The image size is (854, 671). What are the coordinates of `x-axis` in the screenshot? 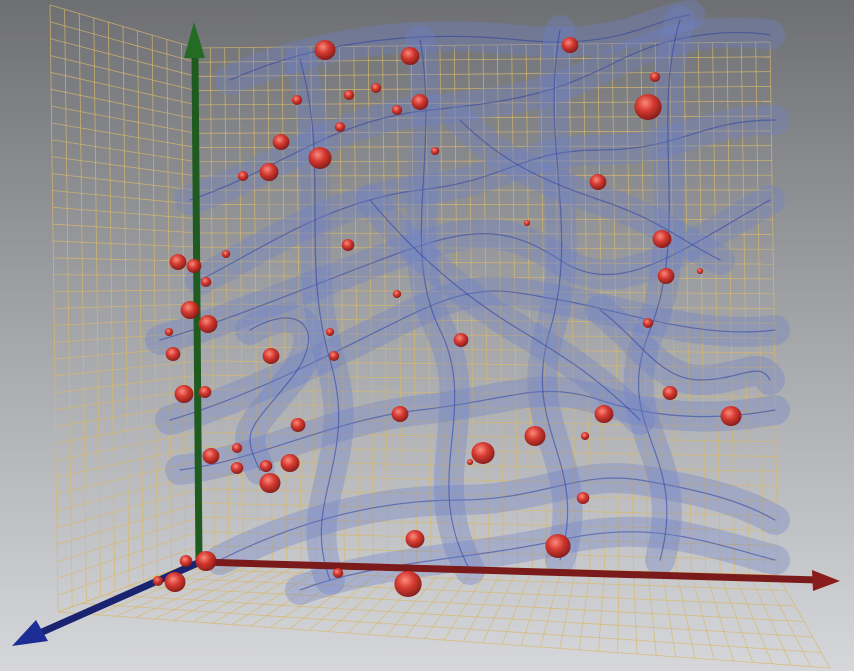 It's located at (509, 571).